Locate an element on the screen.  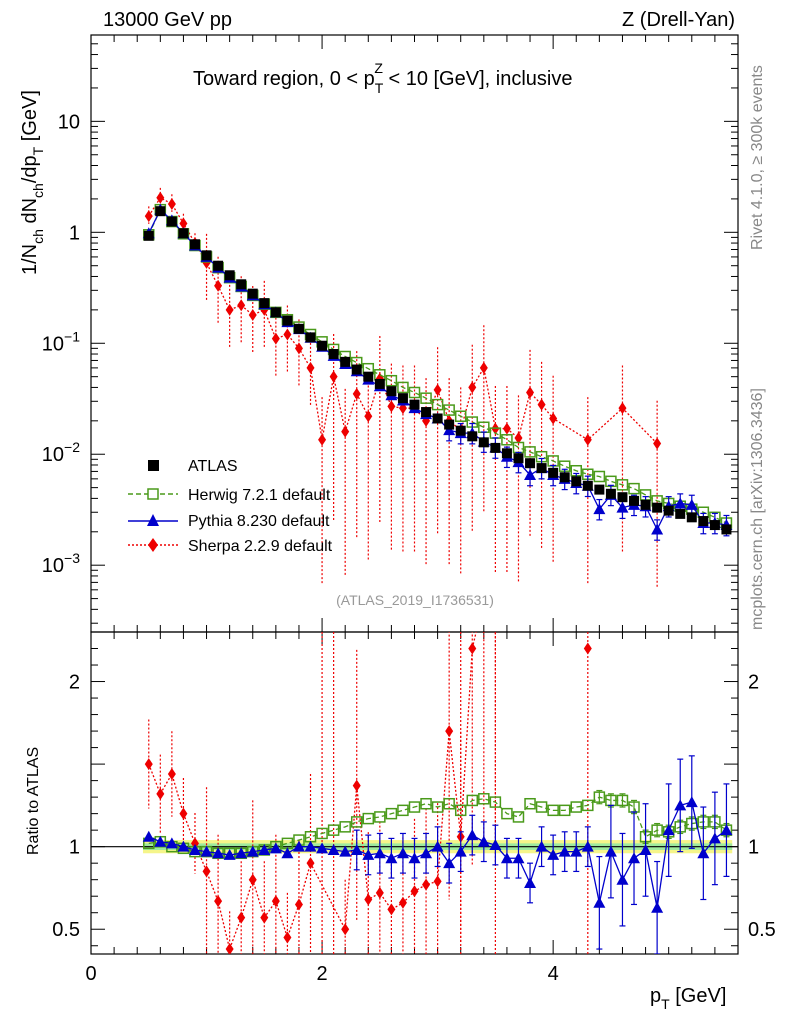
y-axis-label: 1/Nch dNch/dpT [GeV] is located at coordinates (32, 182).